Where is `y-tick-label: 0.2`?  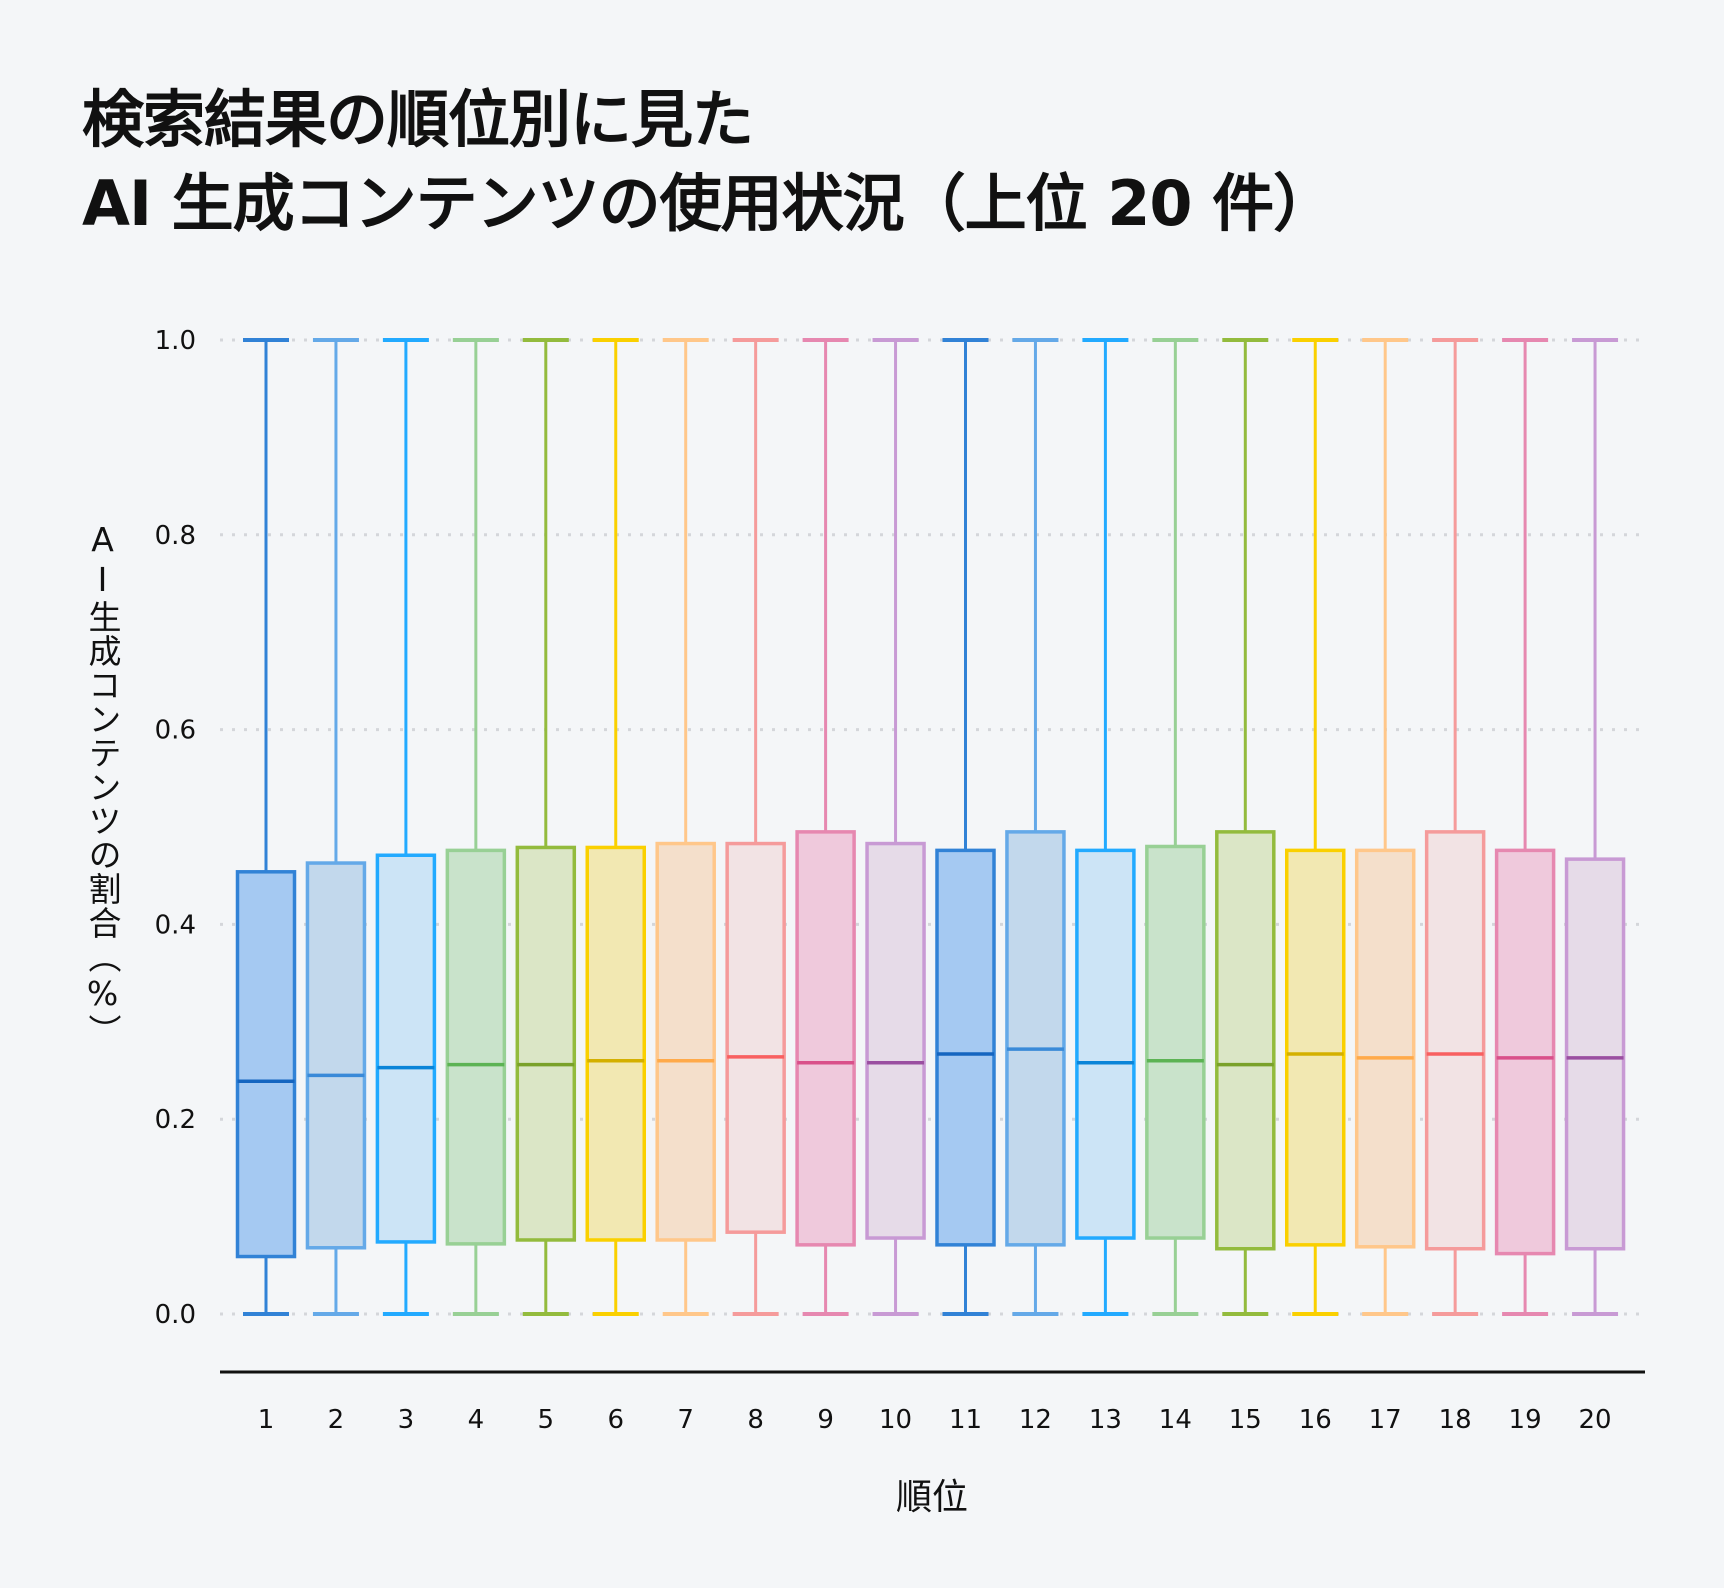 y-tick-label: 0.2 is located at coordinates (175, 1120).